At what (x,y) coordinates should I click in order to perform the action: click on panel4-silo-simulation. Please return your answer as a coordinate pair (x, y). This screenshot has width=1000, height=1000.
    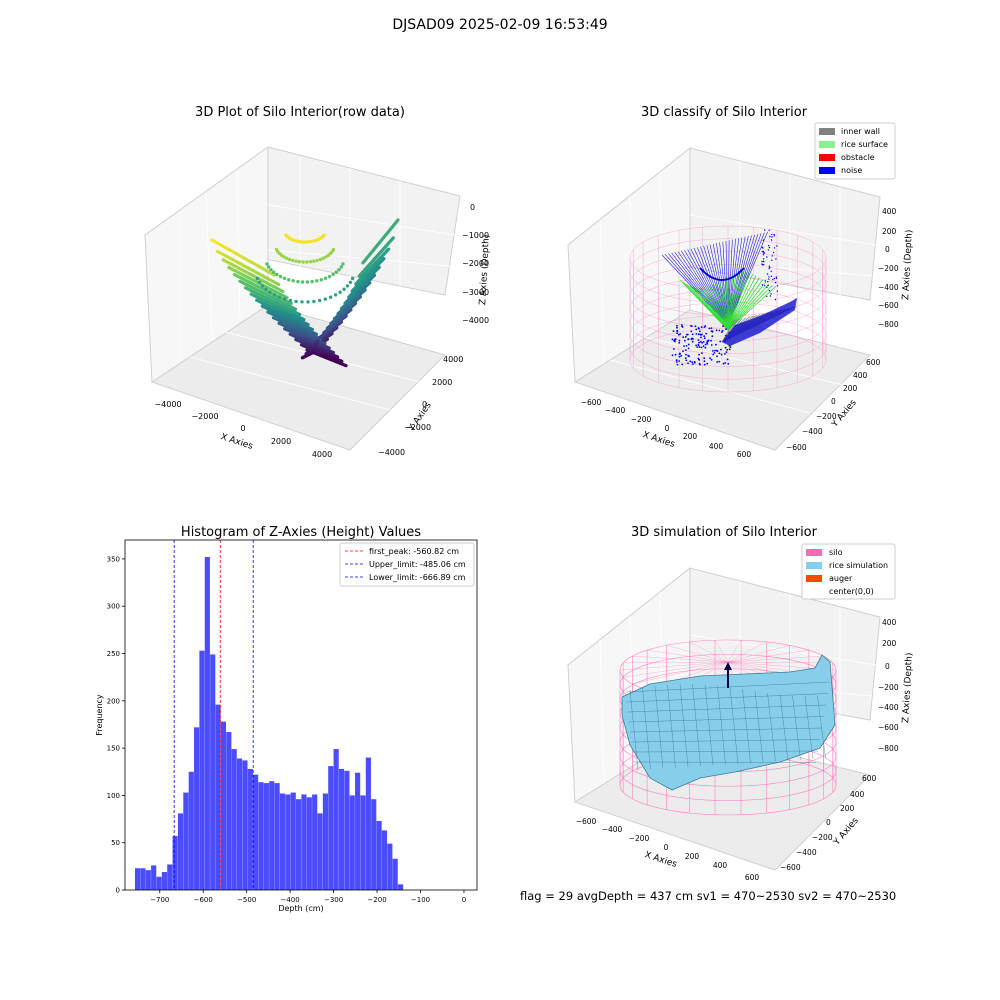
    Looking at the image, I should click on (728, 727).